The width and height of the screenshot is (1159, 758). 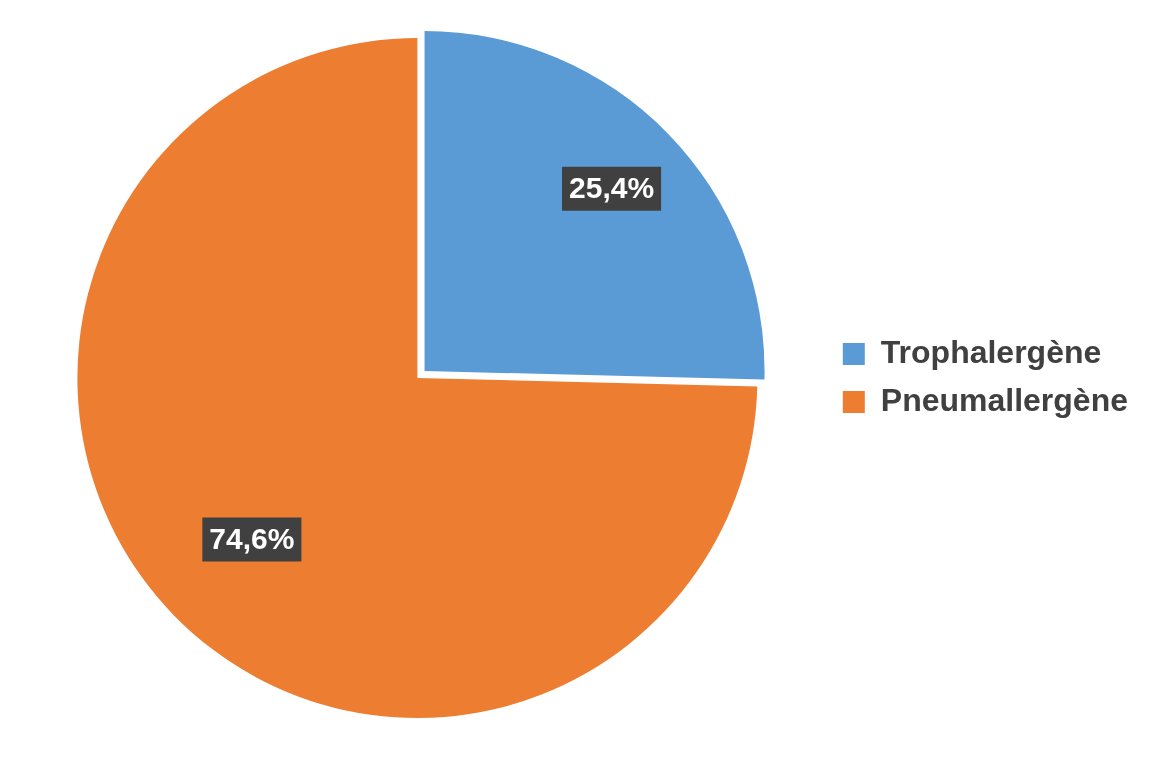 I want to click on legend-label: Pneumallergène, so click(x=1004, y=399).